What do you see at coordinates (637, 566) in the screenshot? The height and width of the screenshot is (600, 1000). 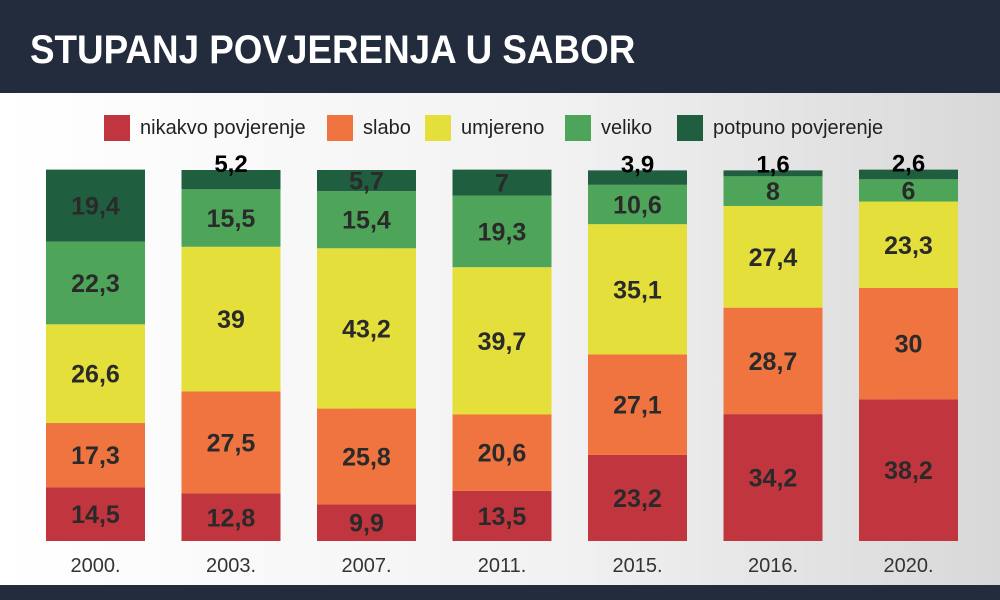 I see `x-tick-label: 2015.` at bounding box center [637, 566].